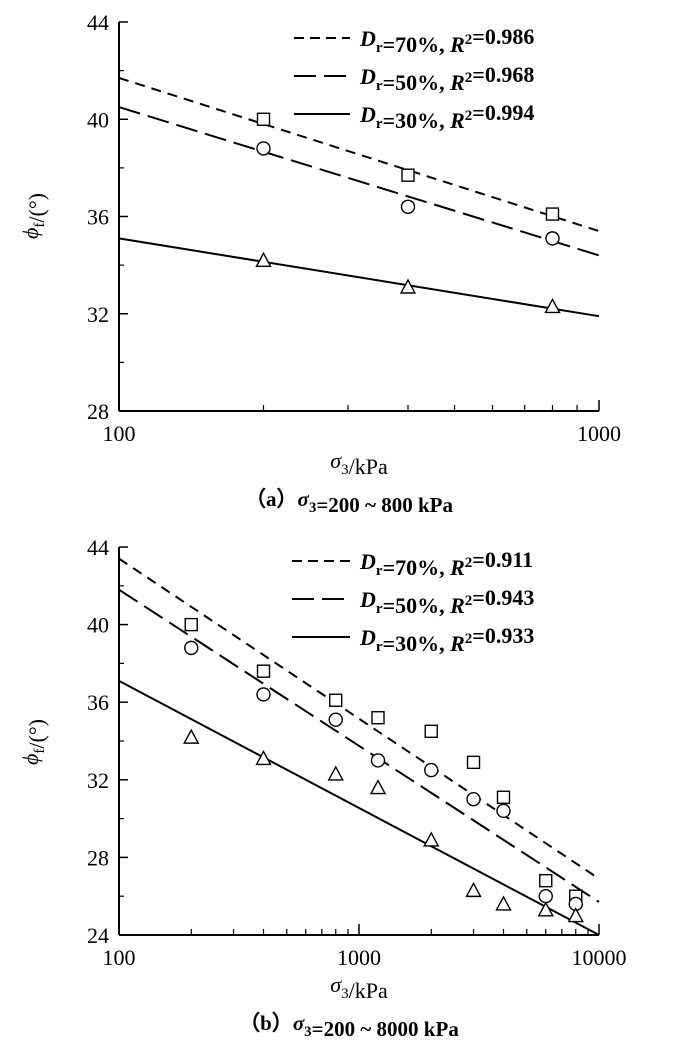 The height and width of the screenshot is (1047, 693). Describe the element at coordinates (599, 957) in the screenshot. I see `x-tick-label: 10000` at that location.